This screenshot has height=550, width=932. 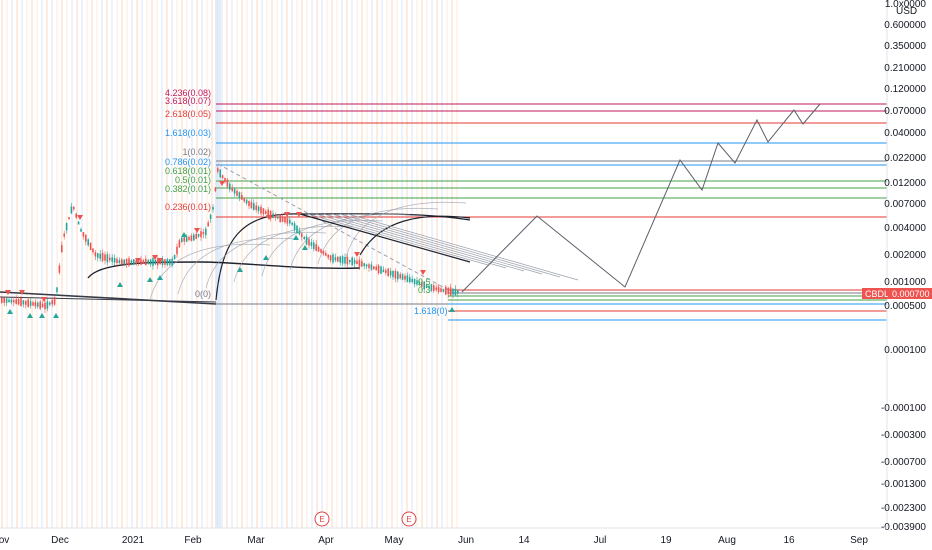 What do you see at coordinates (905, 68) in the screenshot?
I see `price-tick-label: 0.210000` at bounding box center [905, 68].